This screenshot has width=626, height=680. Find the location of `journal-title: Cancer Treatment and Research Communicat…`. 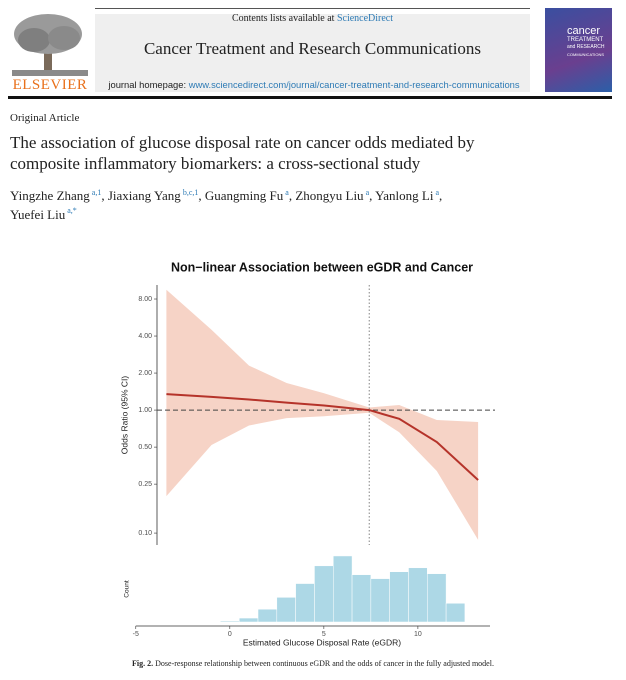

journal-title: Cancer Treatment and Research Communicat… is located at coordinates (312, 48).